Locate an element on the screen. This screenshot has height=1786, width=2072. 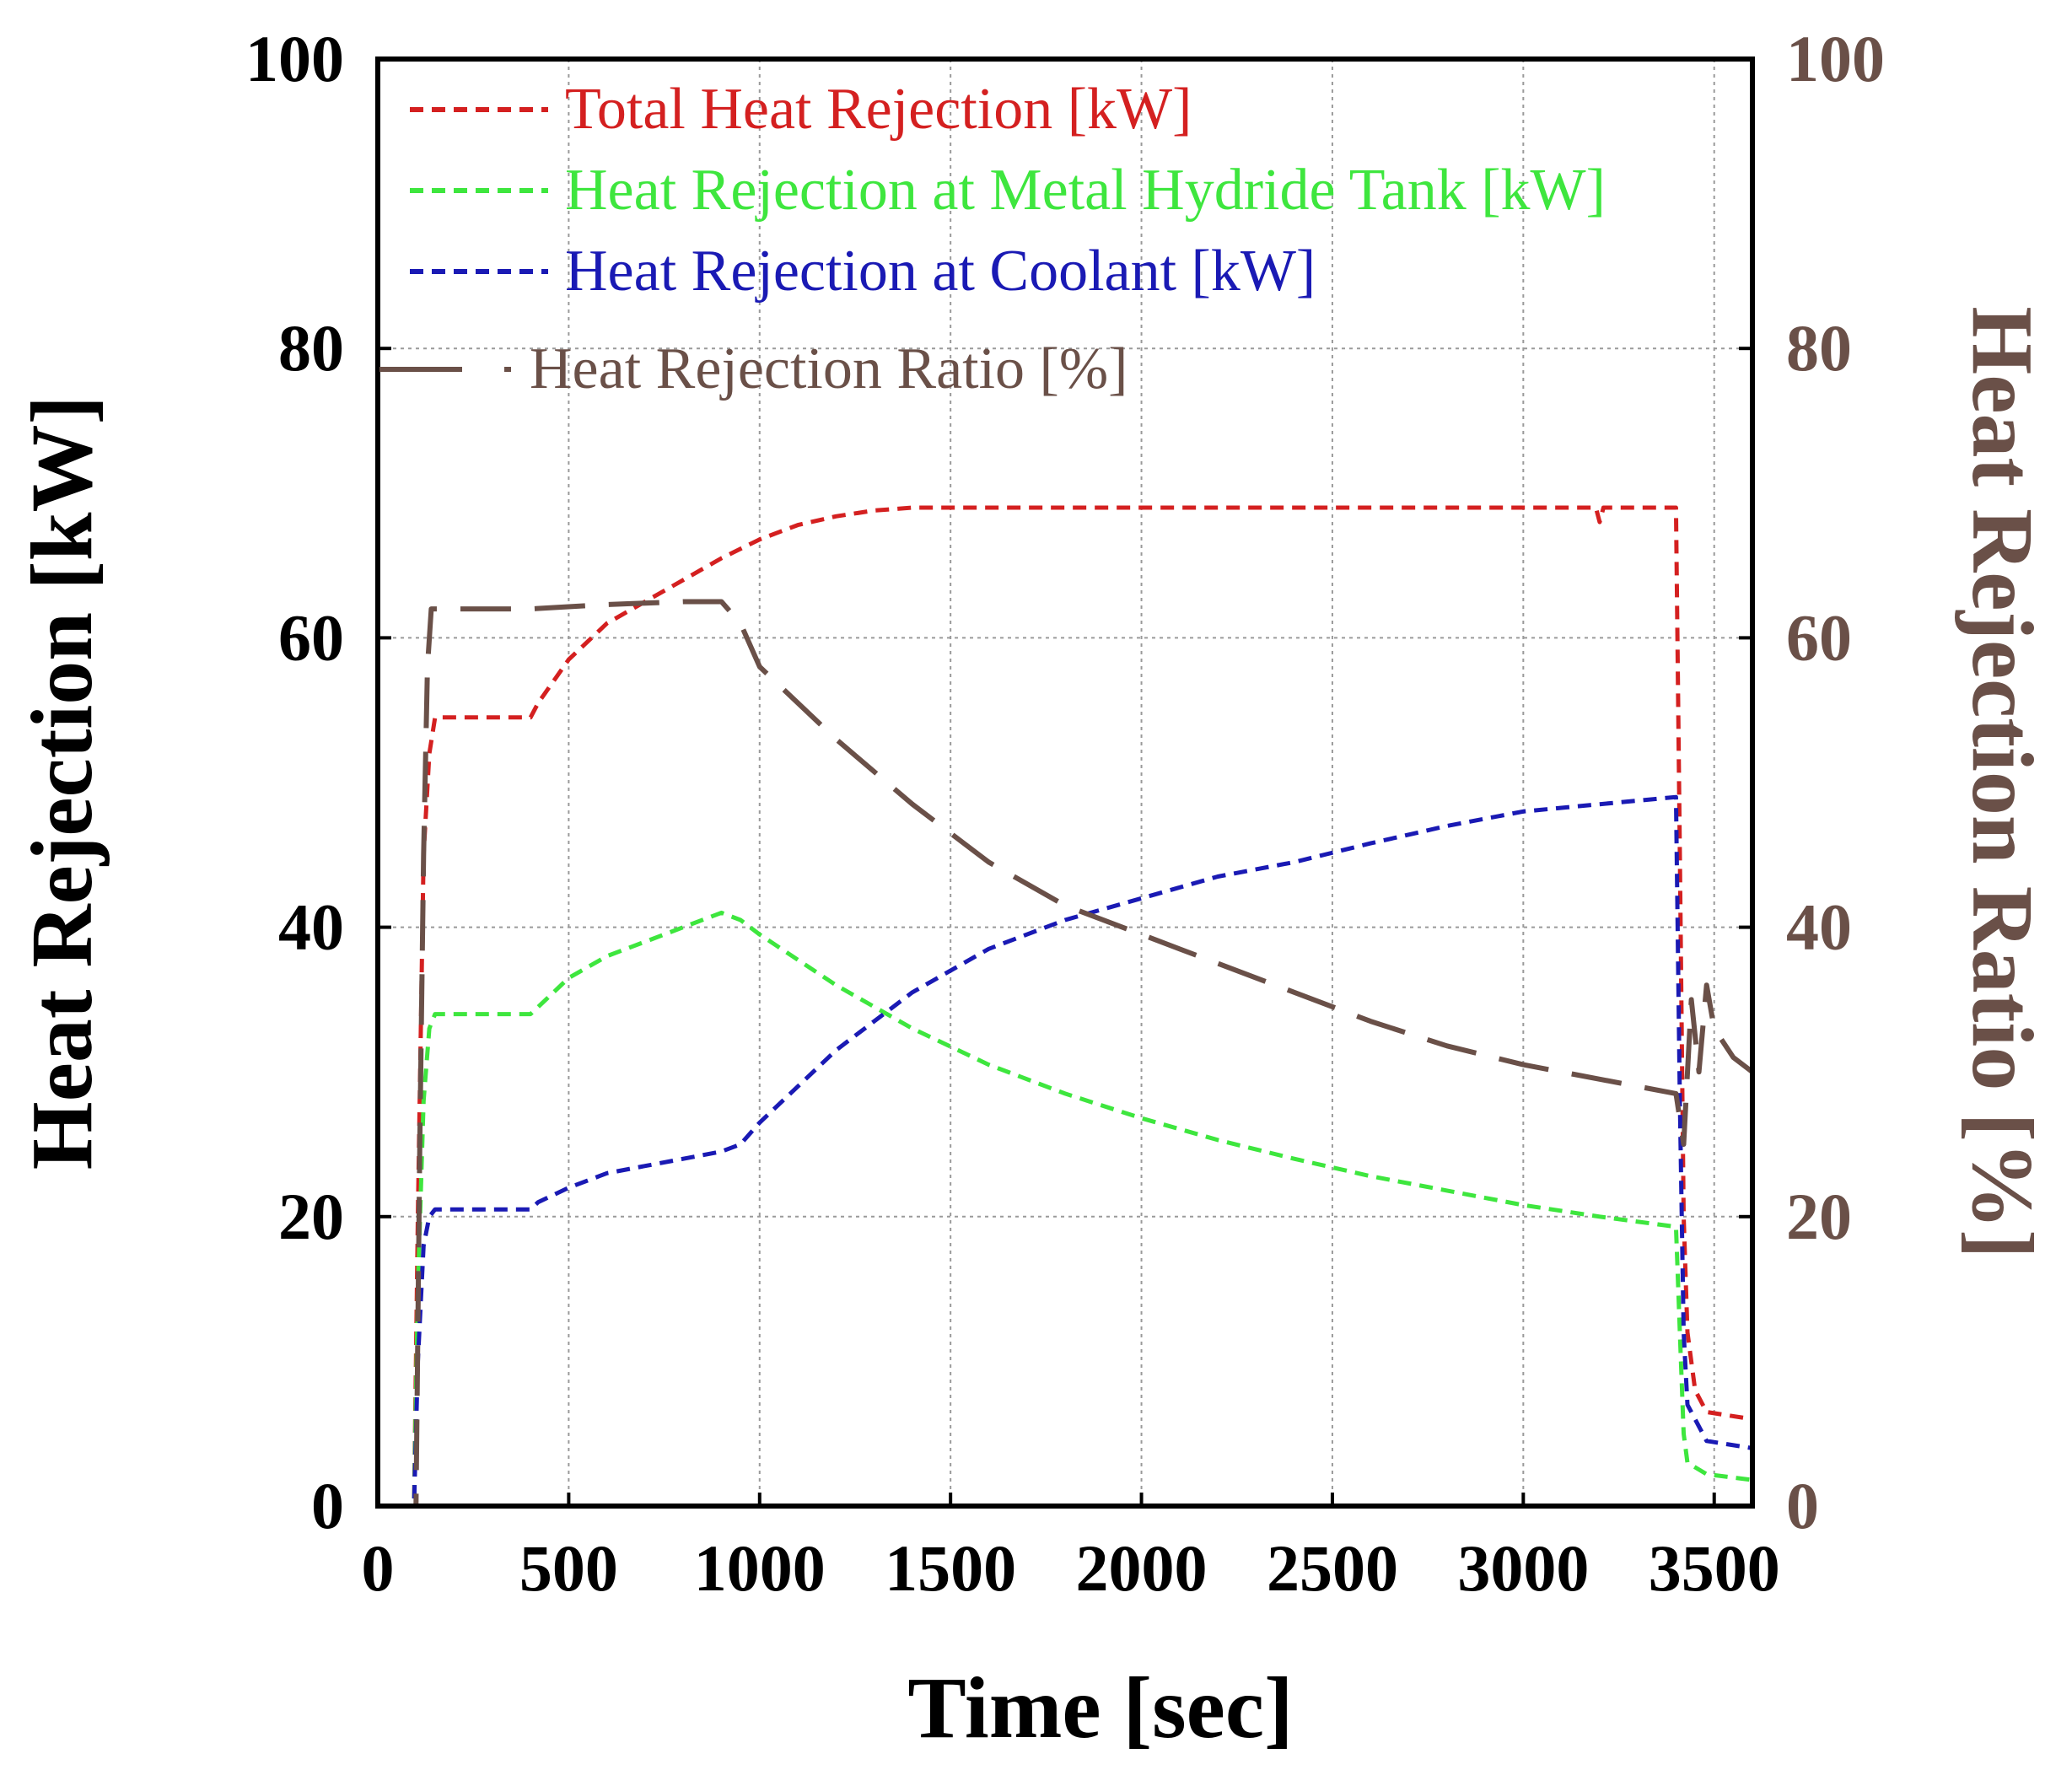
x-tick-label: 500 is located at coordinates (568, 1568).